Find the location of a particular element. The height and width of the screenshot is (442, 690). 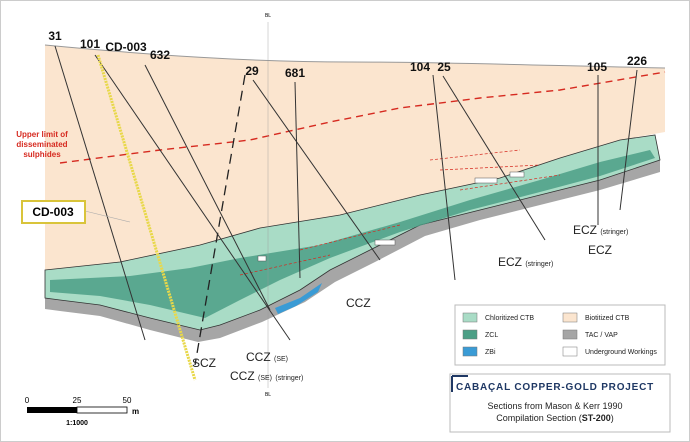

subtitle: Sections from Mason & Kerr 1990 is located at coordinates (554, 406).